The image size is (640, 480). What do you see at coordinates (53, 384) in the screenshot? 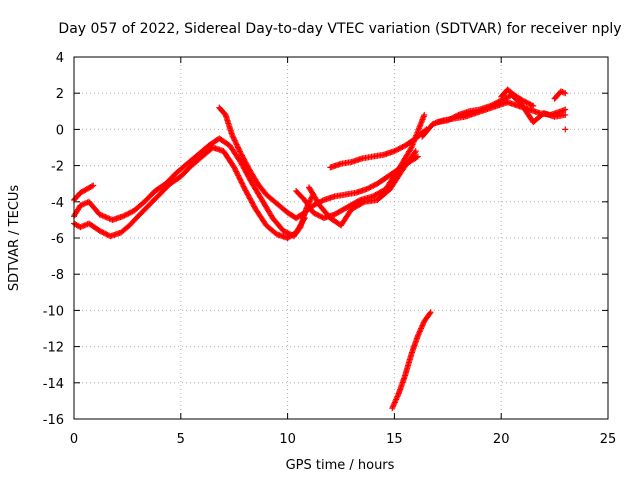
I see `y-tick-label: -14` at bounding box center [53, 384].